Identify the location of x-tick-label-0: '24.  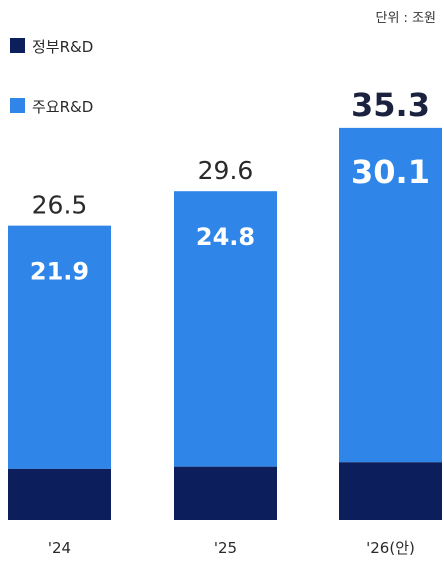
(59, 548).